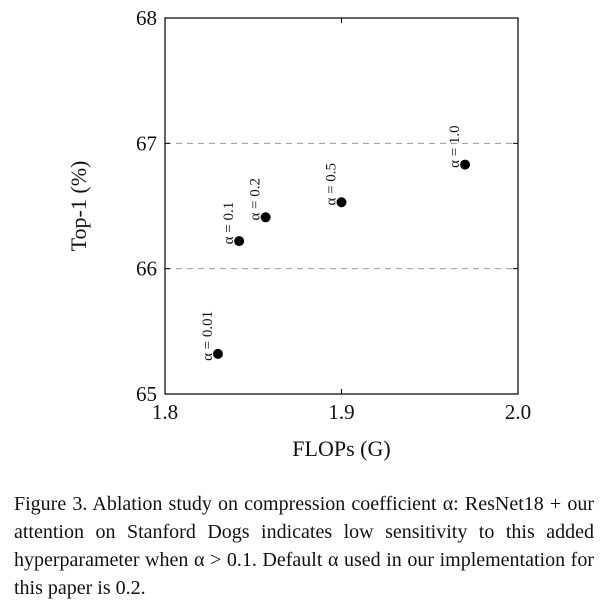 The height and width of the screenshot is (607, 607). What do you see at coordinates (455, 146) in the screenshot?
I see `point-label-4: α = 1.0` at bounding box center [455, 146].